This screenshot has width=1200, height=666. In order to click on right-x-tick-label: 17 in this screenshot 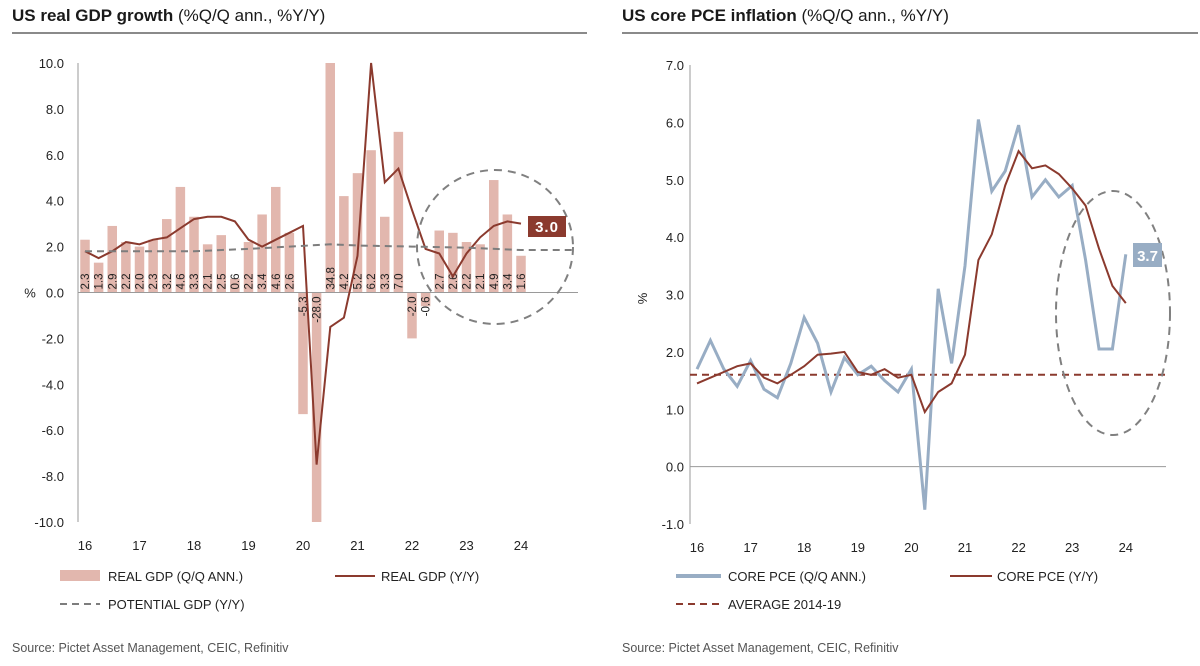, I will do `click(750, 547)`.